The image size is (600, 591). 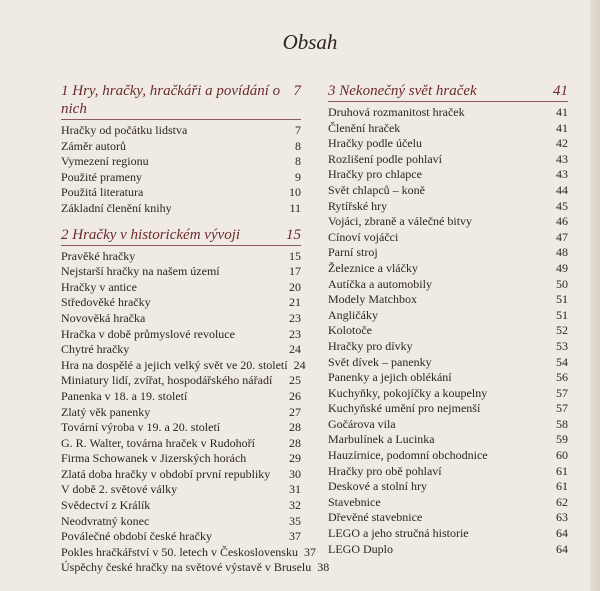 What do you see at coordinates (154, 458) in the screenshot?
I see `entry-title: Firma Schowanek v Jizerských horách` at bounding box center [154, 458].